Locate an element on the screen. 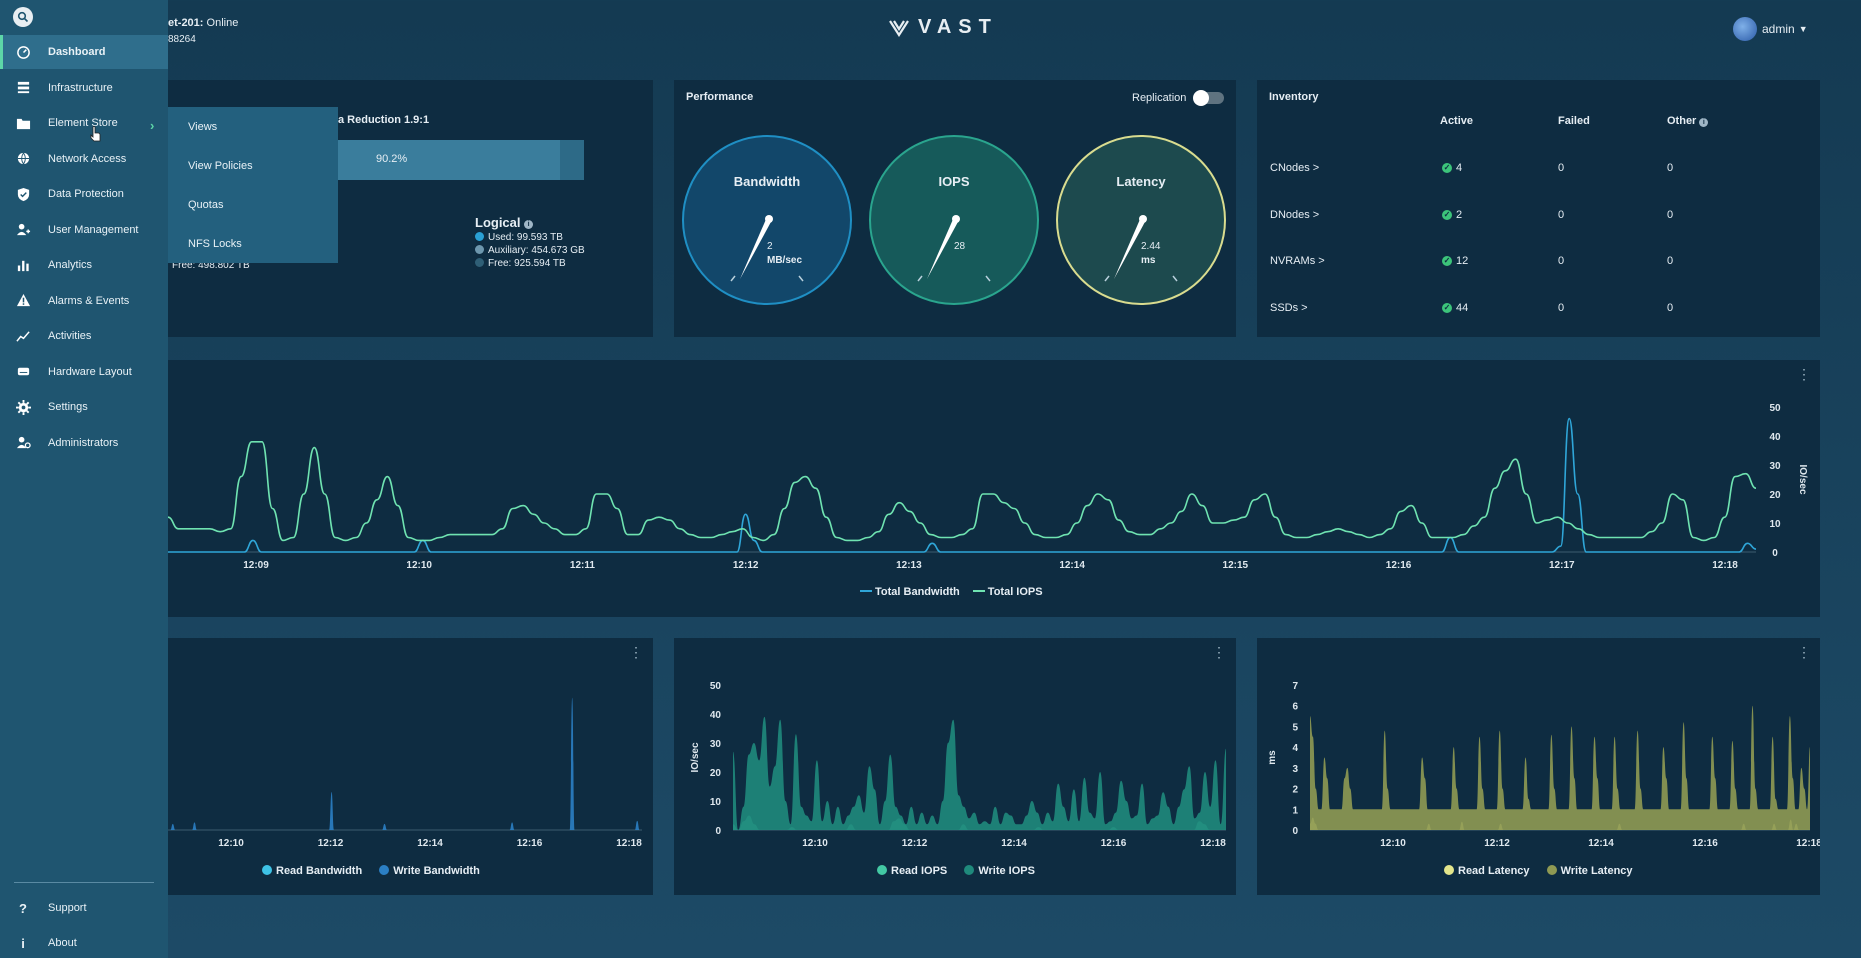  gauge-title: Latency is located at coordinates (1141, 181).